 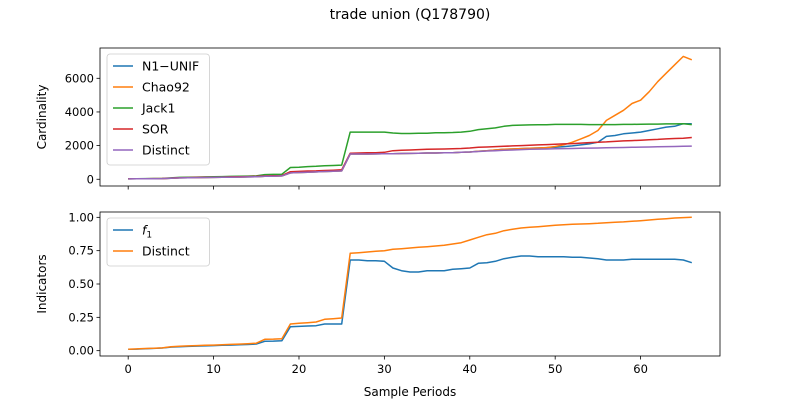 What do you see at coordinates (384, 369) in the screenshot?
I see `x-tick-label: 30` at bounding box center [384, 369].